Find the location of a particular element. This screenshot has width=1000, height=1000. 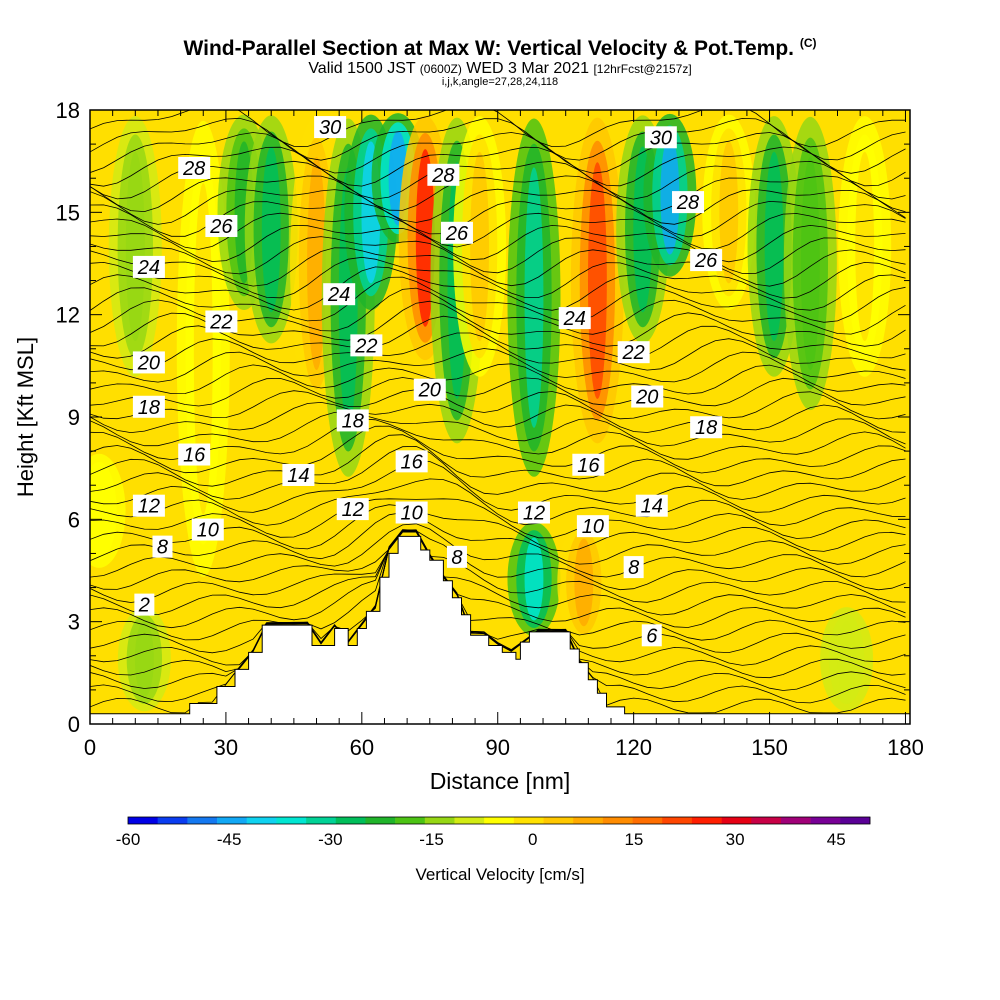

y-tick-label: 3 is located at coordinates (74, 622).